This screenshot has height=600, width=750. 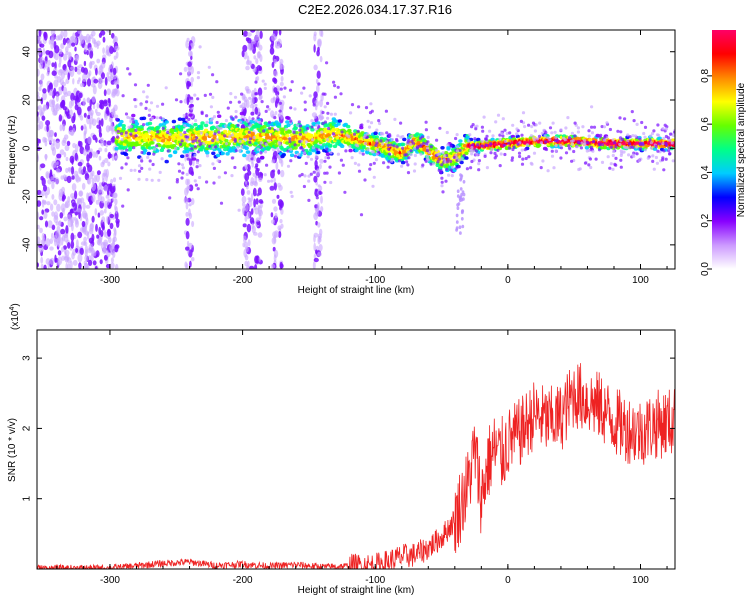 I want to click on svg-text: (x104), so click(x=15, y=316).